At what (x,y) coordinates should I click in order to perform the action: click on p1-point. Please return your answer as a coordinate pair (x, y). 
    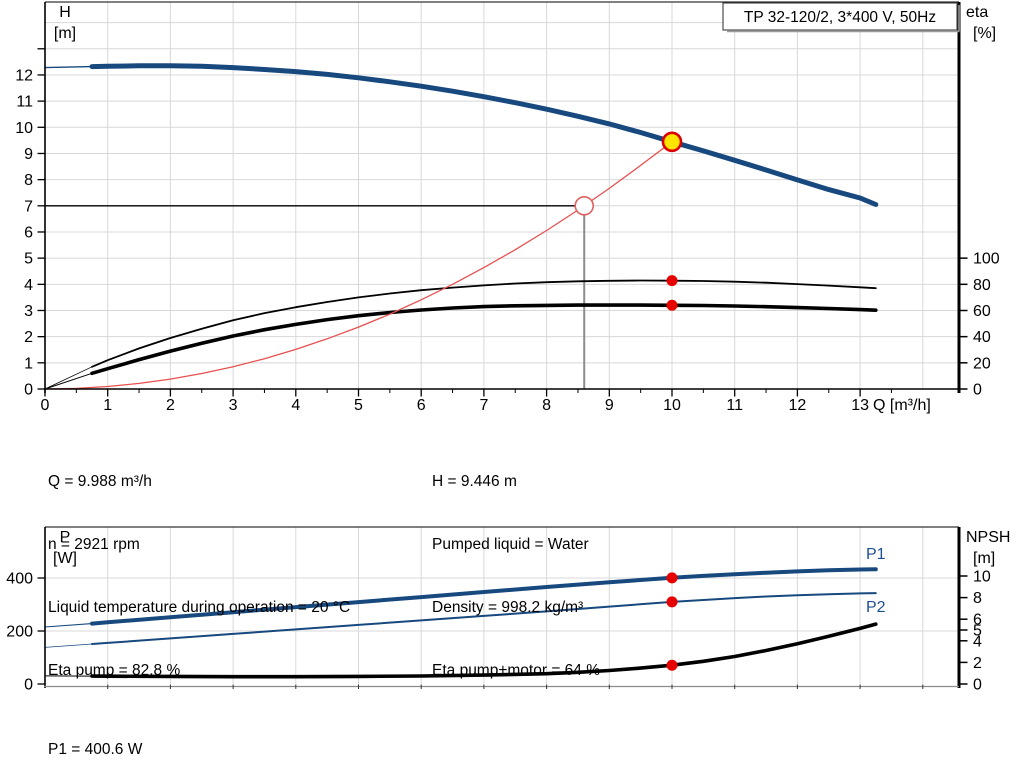
    Looking at the image, I should click on (672, 578).